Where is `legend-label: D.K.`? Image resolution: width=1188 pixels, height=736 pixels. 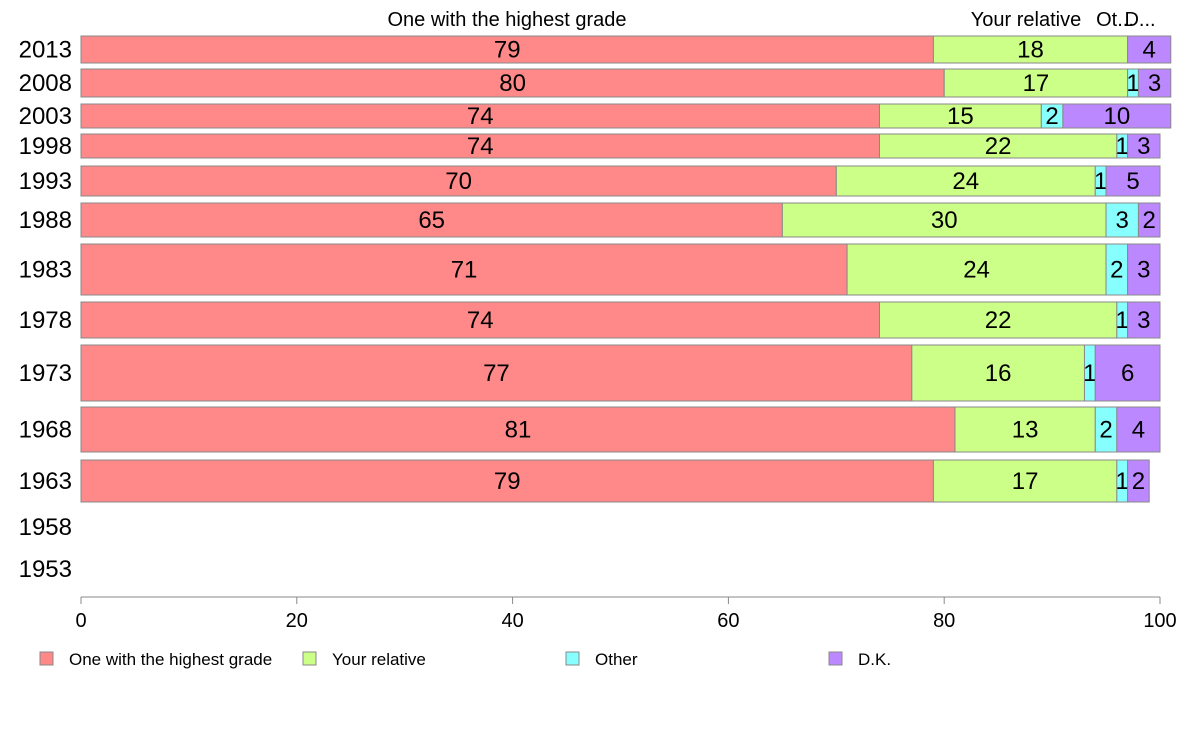 legend-label: D.K. is located at coordinates (874, 659).